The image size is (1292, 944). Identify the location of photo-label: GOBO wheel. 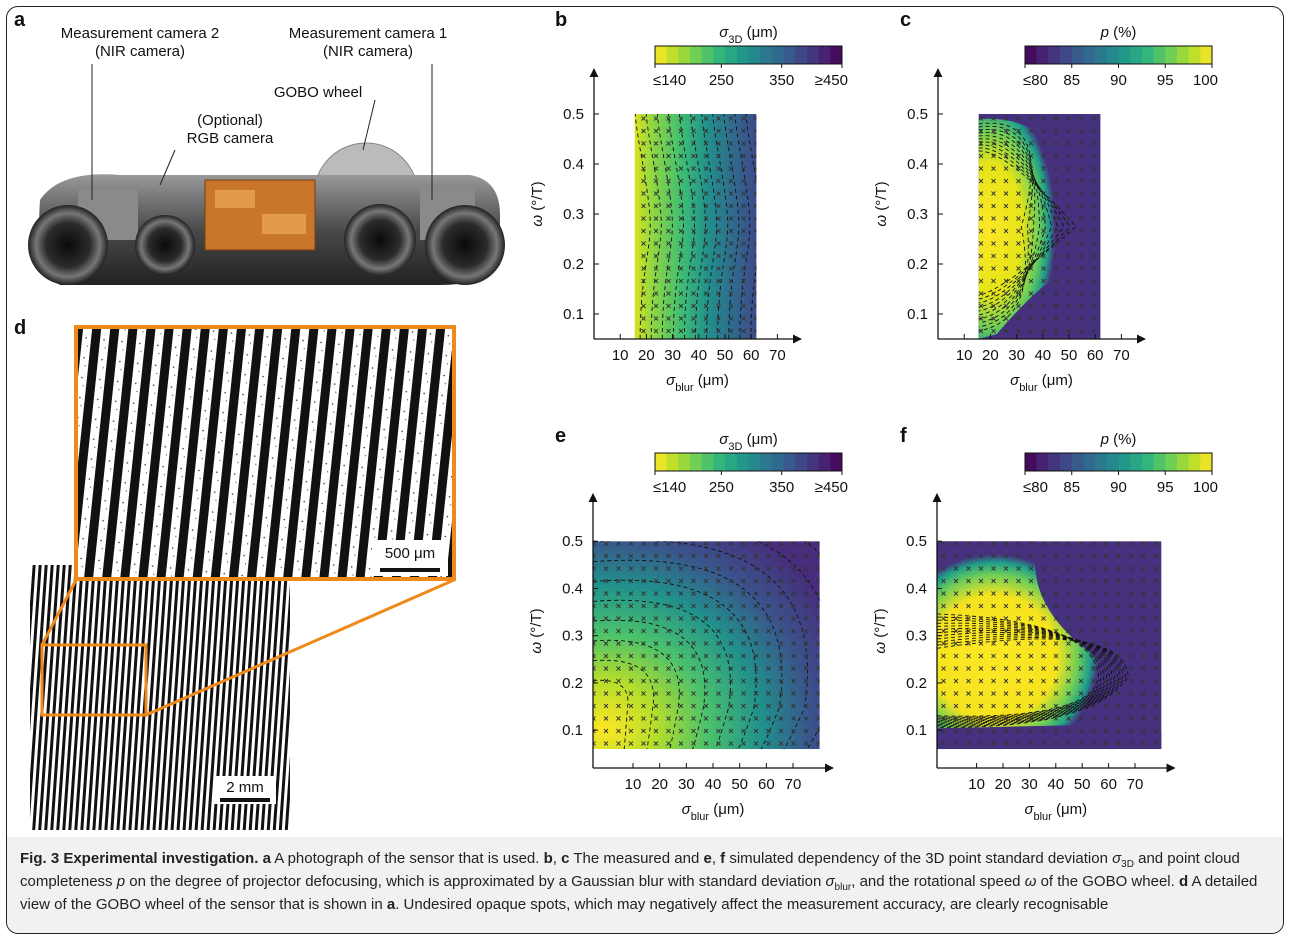
(318, 92).